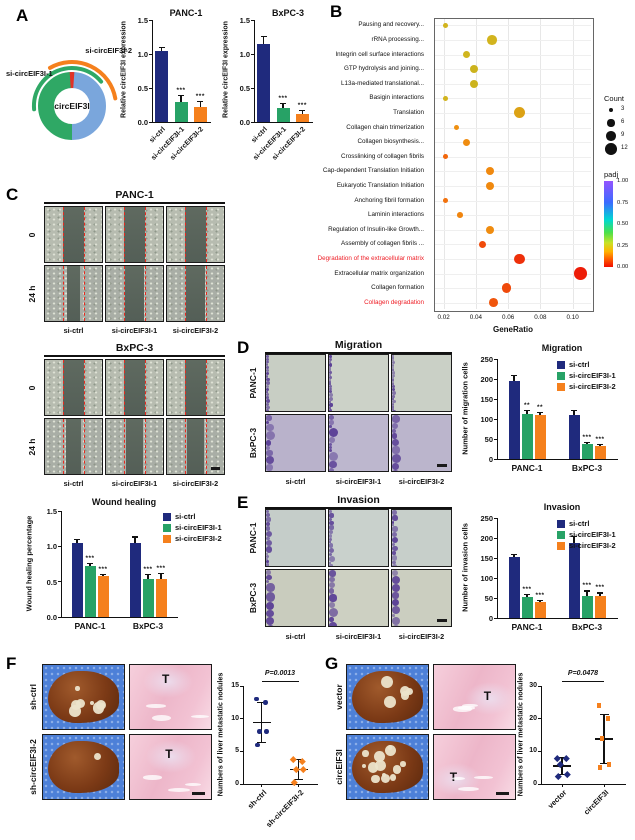  What do you see at coordinates (237, 751) in the screenshot?
I see `y-tick-label: 5` at bounding box center [237, 751].